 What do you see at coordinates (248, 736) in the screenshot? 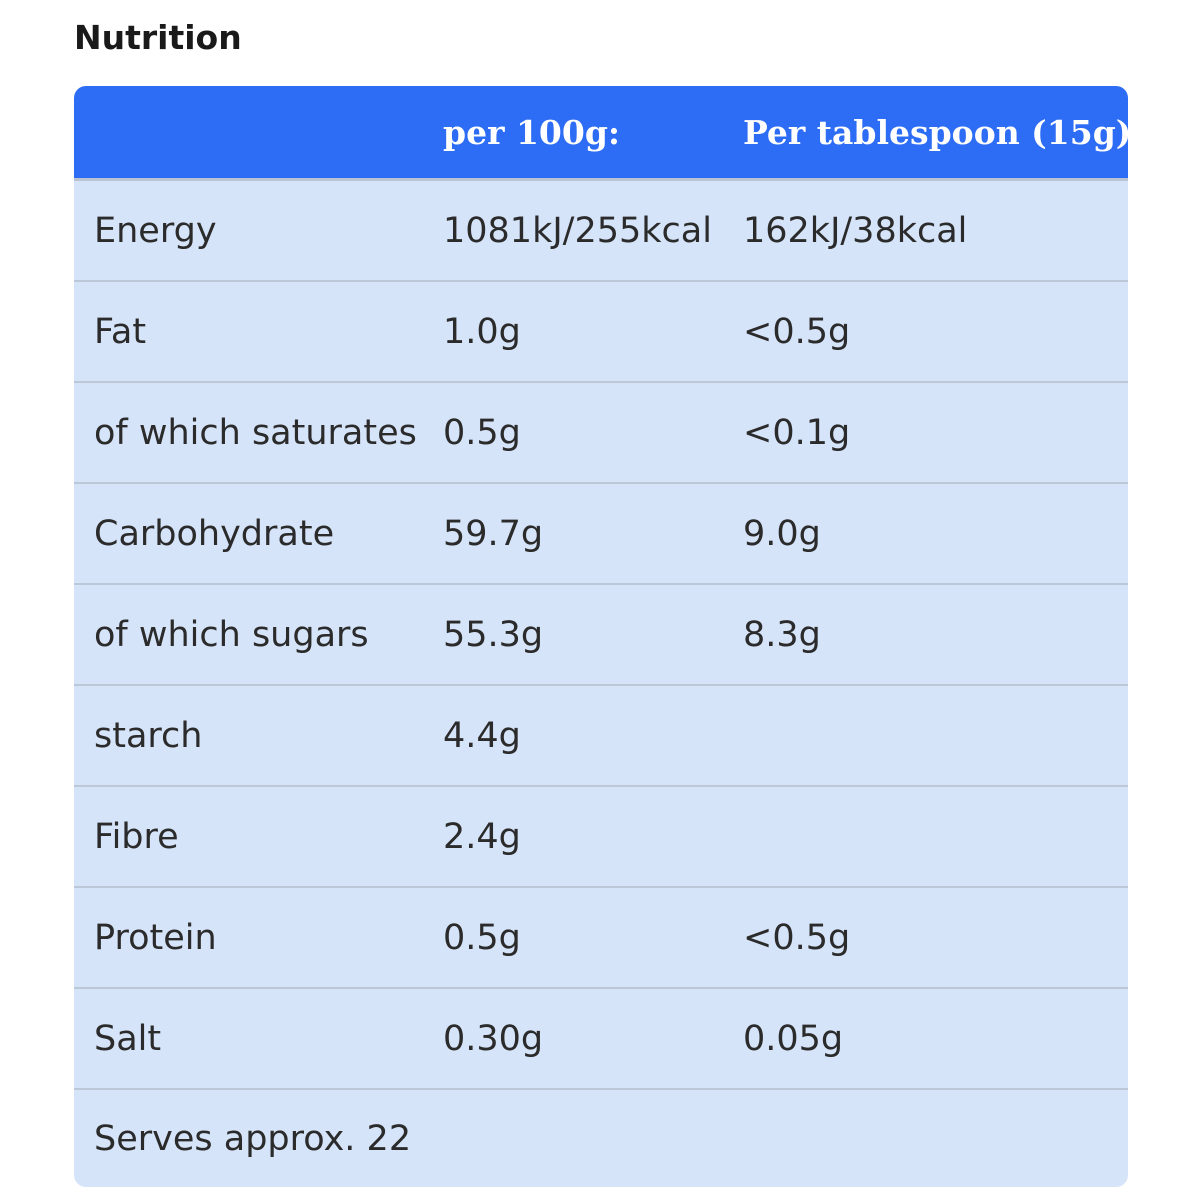
I see `nutrient-name: starch` at bounding box center [248, 736].